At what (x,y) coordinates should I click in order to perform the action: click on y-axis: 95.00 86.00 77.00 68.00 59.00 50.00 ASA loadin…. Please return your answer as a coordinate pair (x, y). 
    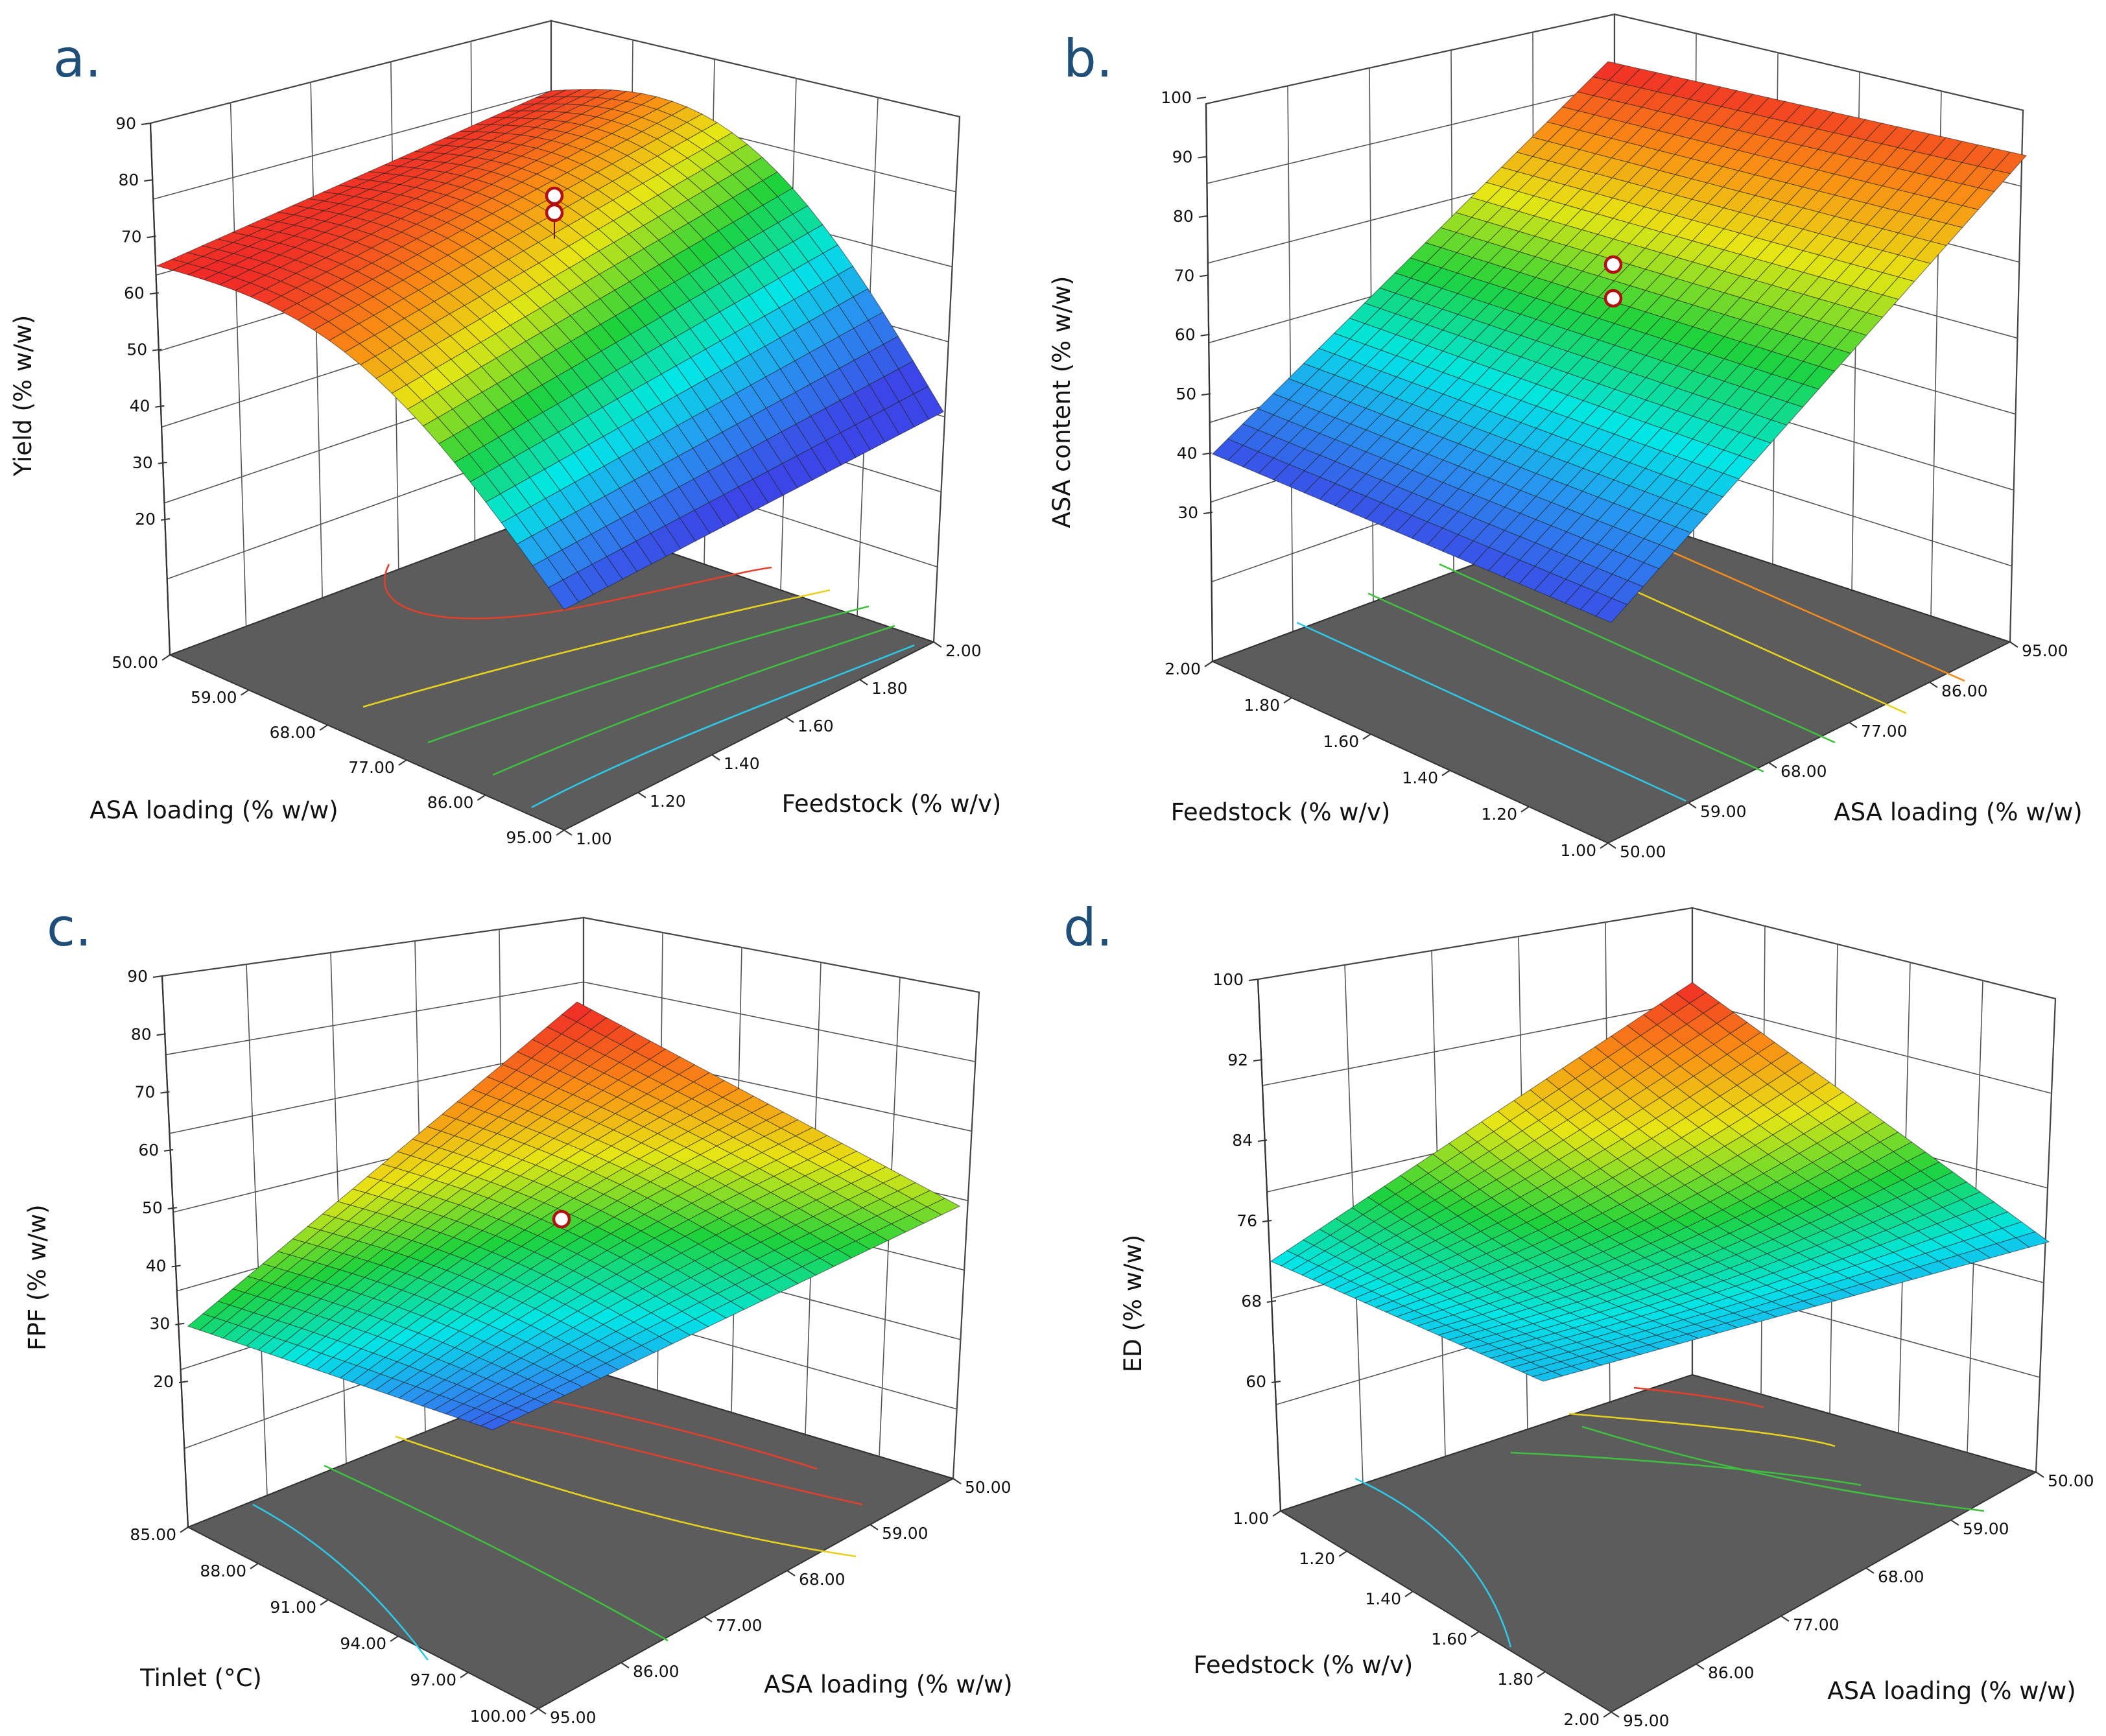
    Looking at the image, I should click on (775, 1602).